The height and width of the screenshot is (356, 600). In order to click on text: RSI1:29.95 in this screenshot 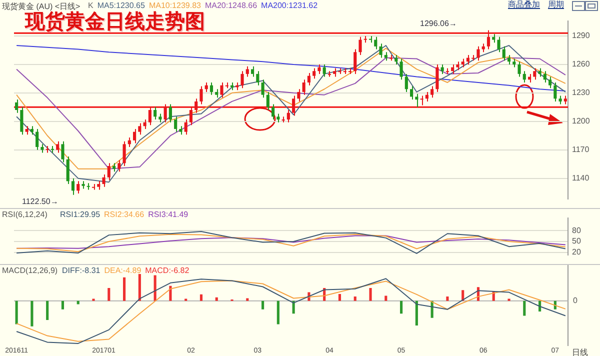, I will do `click(80, 214)`.